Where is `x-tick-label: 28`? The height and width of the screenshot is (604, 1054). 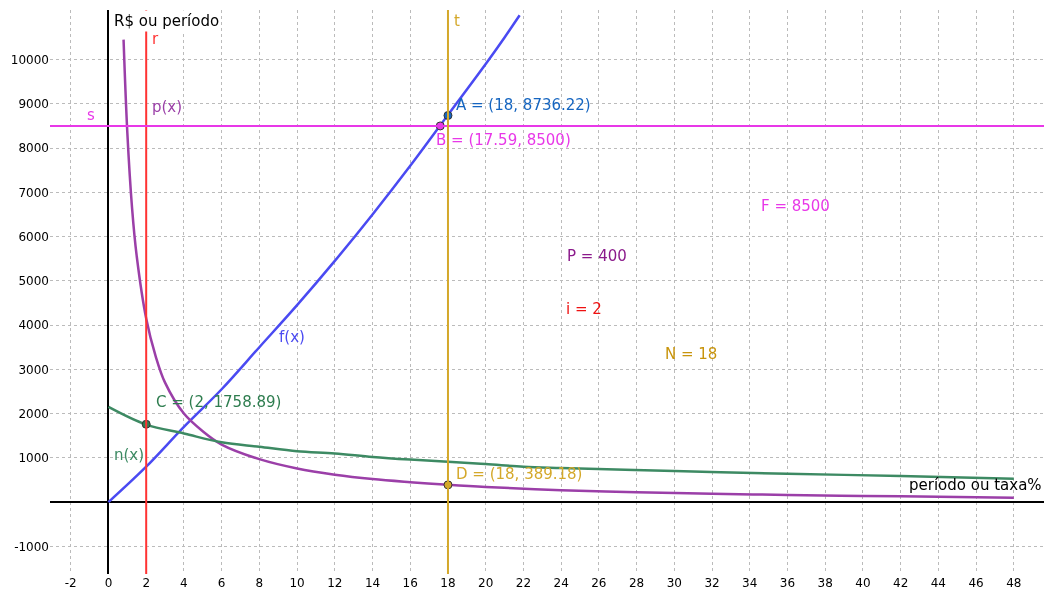 x-tick-label: 28 is located at coordinates (636, 583).